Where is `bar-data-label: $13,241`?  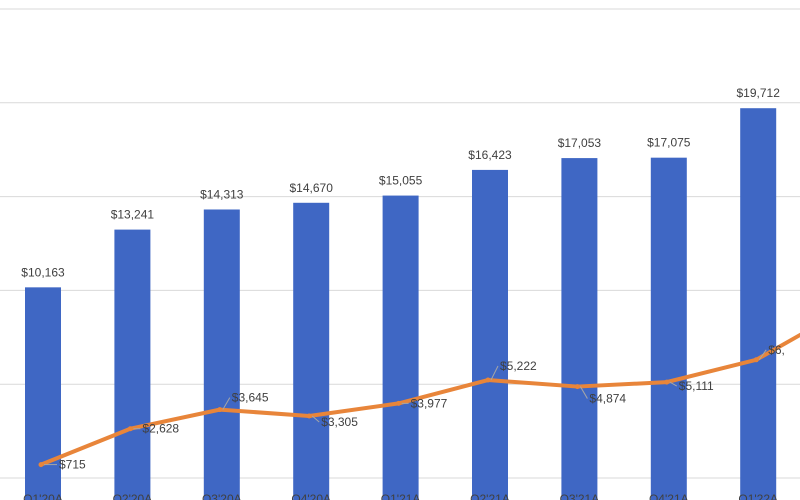
bar-data-label: $13,241 is located at coordinates (133, 215).